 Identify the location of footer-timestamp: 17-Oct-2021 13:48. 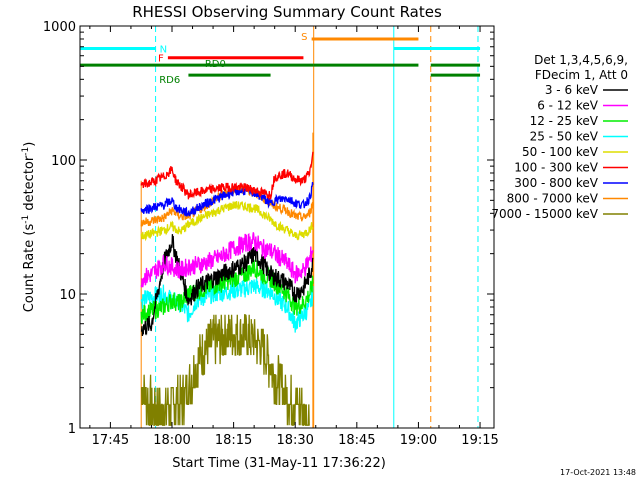
(598, 472).